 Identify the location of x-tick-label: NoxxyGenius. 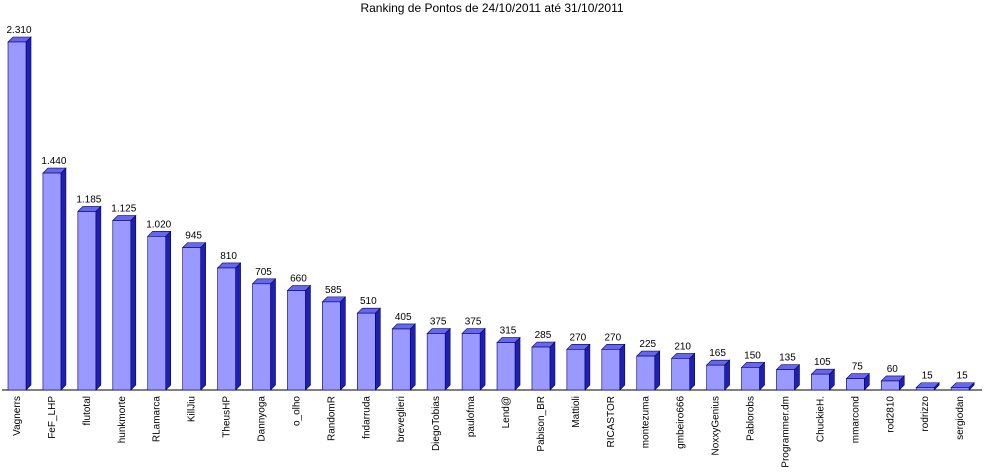
(716, 425).